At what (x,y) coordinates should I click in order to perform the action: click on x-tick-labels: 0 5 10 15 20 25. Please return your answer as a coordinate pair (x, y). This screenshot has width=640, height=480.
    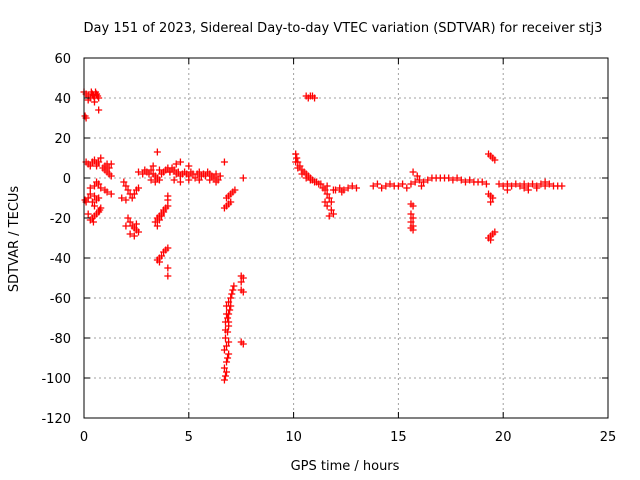
    Looking at the image, I should click on (348, 437).